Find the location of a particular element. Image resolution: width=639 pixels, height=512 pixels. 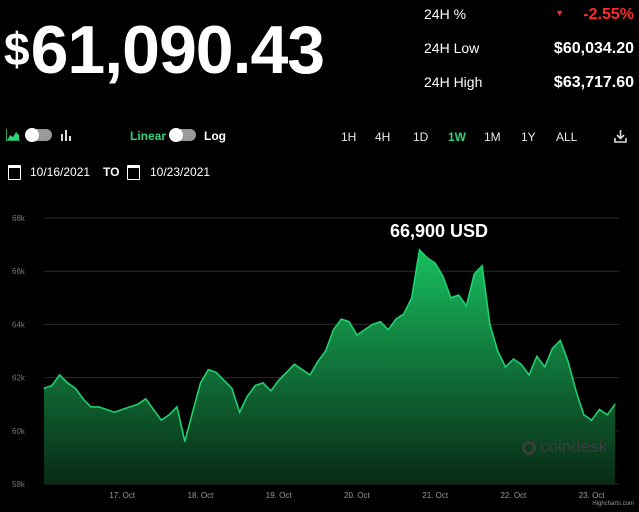

range-1h: 1H is located at coordinates (349, 137).